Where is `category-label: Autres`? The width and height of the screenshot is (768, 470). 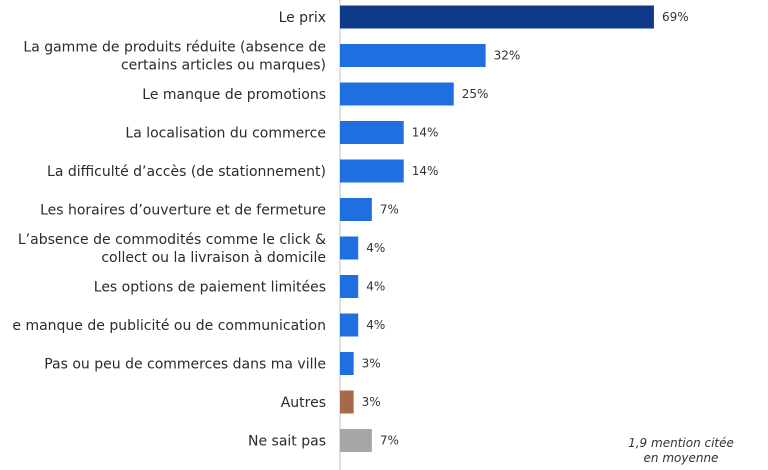 category-label: Autres is located at coordinates (303, 403).